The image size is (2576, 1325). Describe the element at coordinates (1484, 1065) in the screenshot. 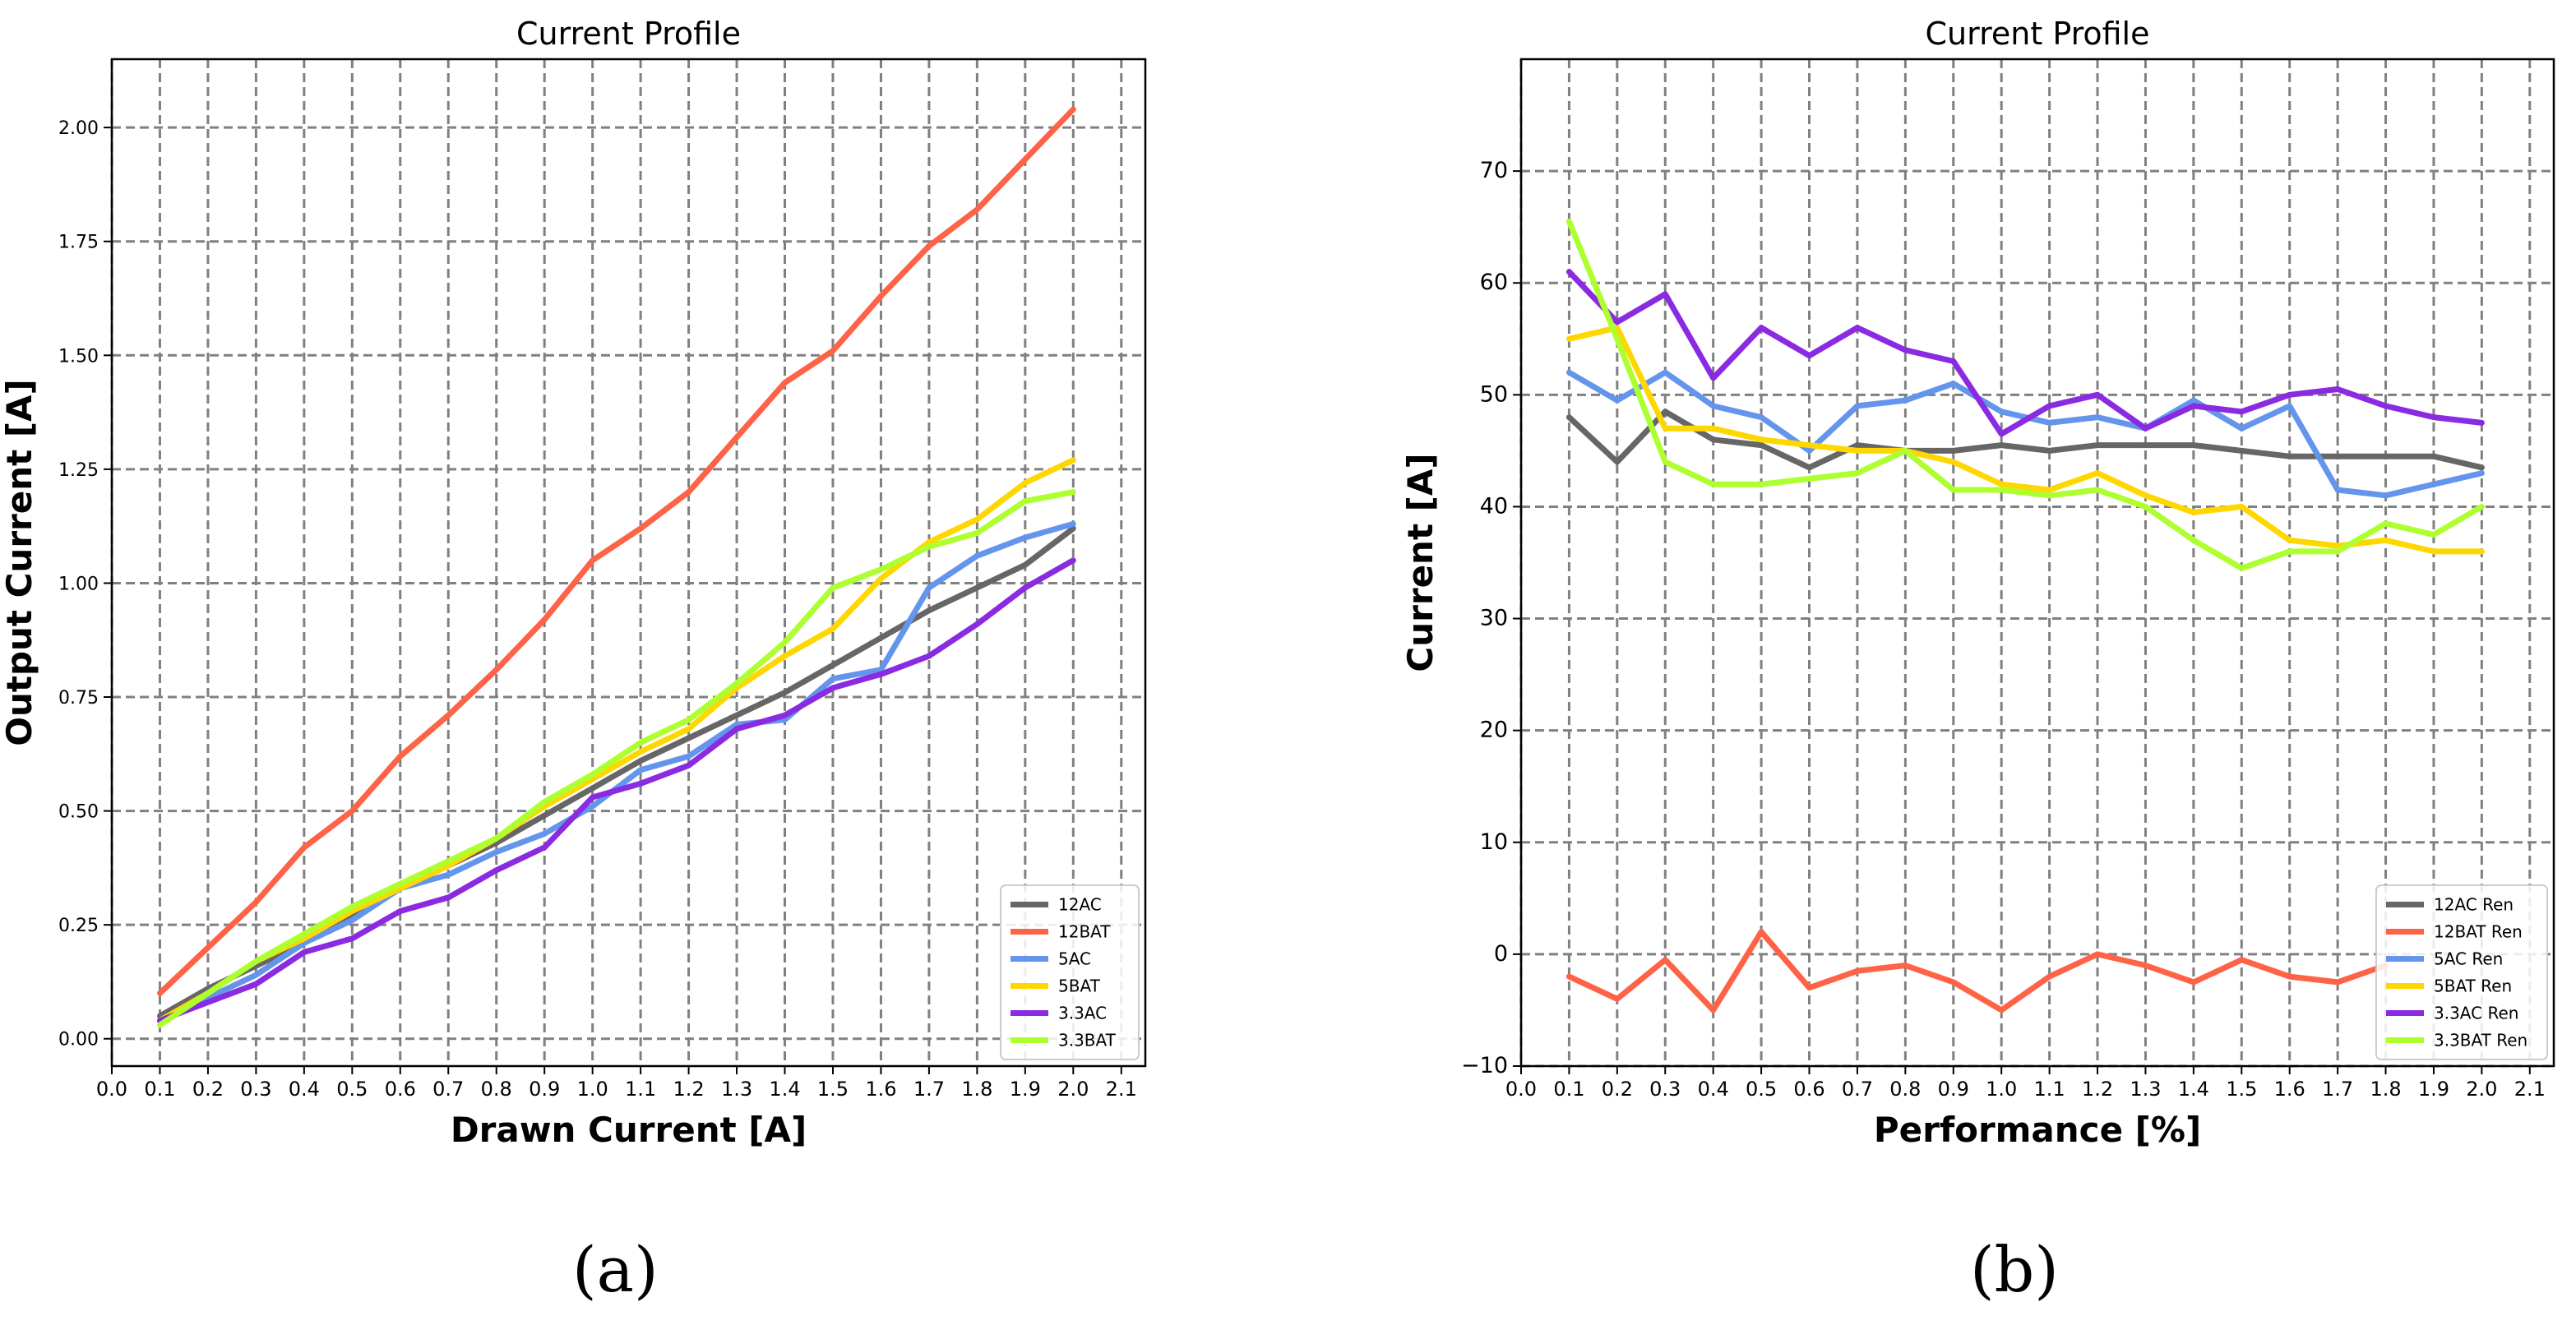

I see `y-tick-label: −10` at that location.